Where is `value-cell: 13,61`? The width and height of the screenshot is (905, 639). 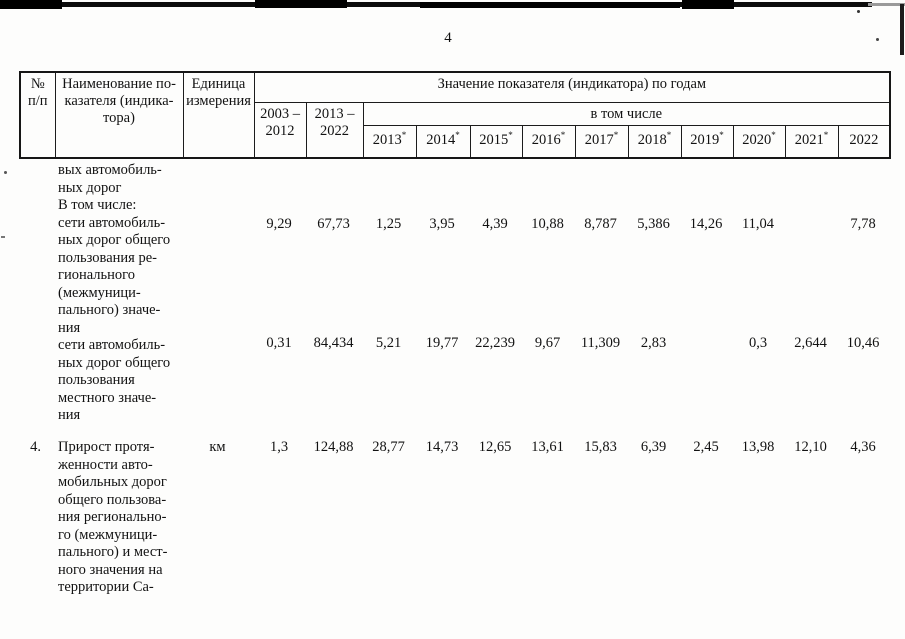
value-cell: 13,61 is located at coordinates (547, 447).